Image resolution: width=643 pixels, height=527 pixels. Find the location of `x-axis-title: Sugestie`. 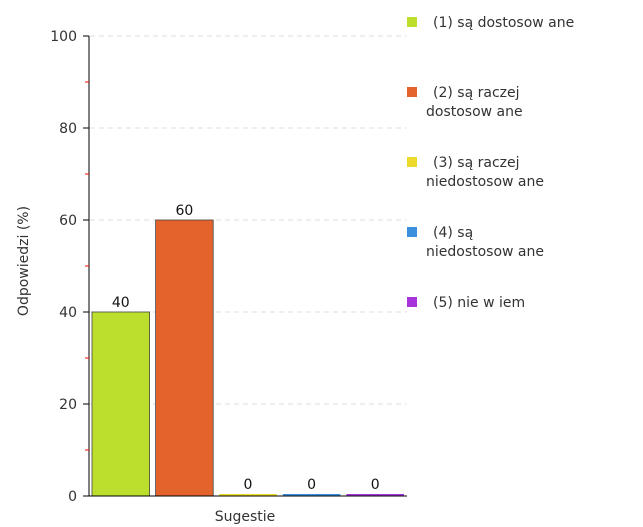

x-axis-title: Sugestie is located at coordinates (245, 517).